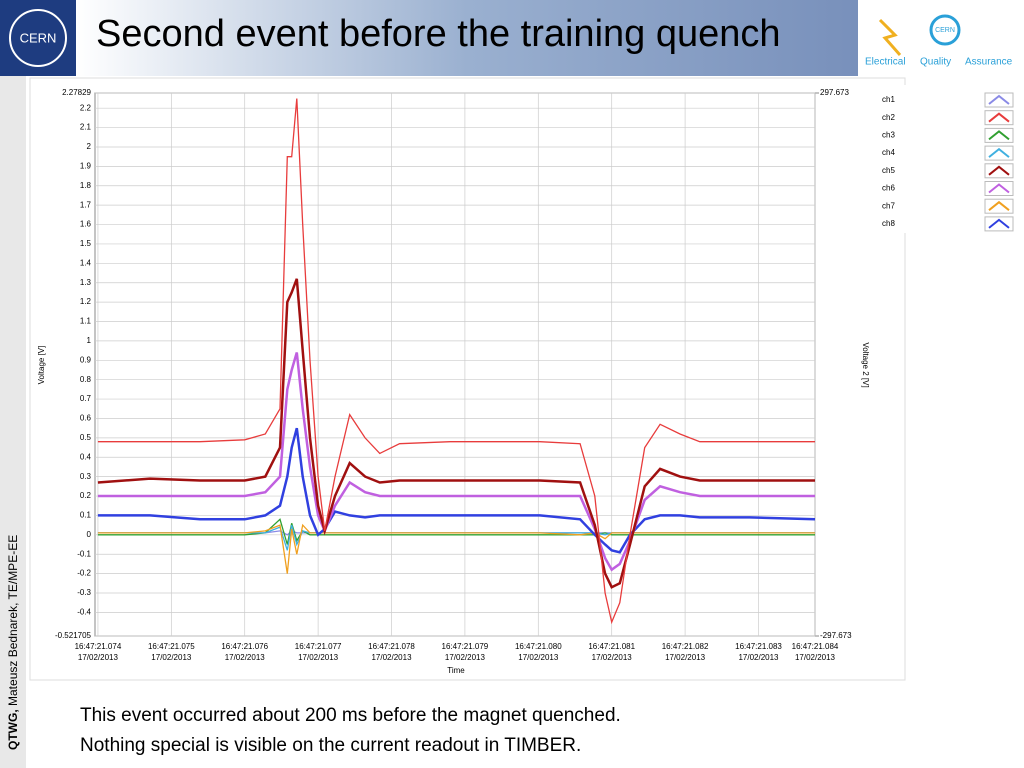  I want to click on x-tick-label: 16:47:21.079, so click(465, 646).